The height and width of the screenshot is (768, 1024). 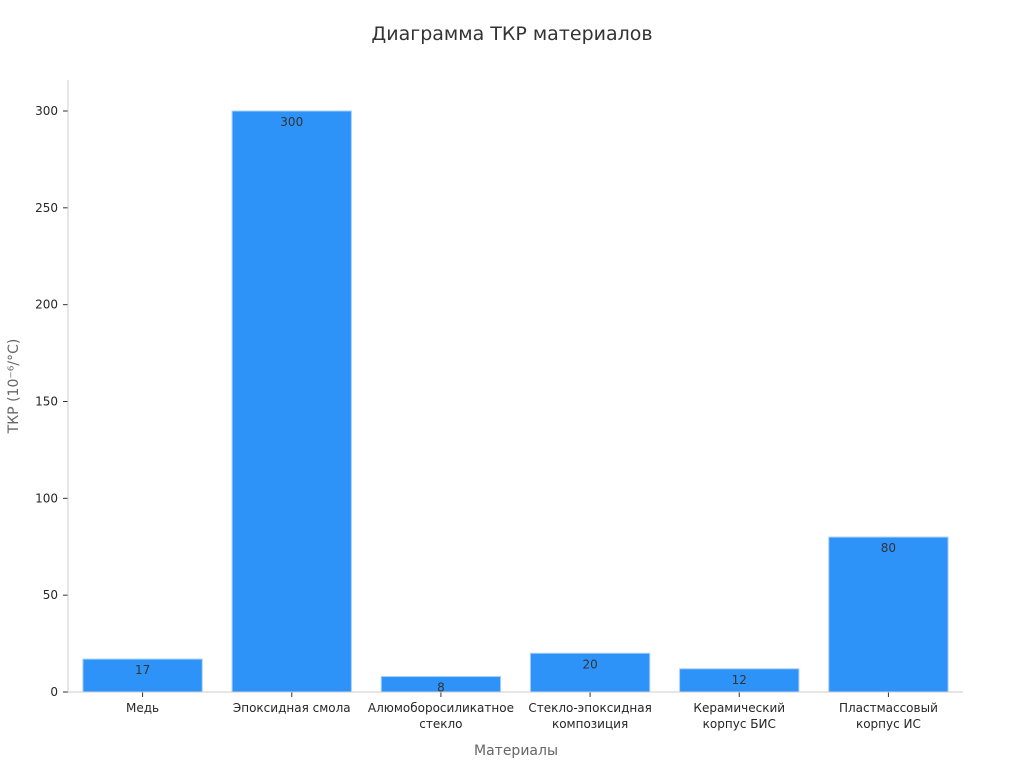 What do you see at coordinates (511, 34) in the screenshot?
I see `chart-title: Диаграмма ТКР материалов` at bounding box center [511, 34].